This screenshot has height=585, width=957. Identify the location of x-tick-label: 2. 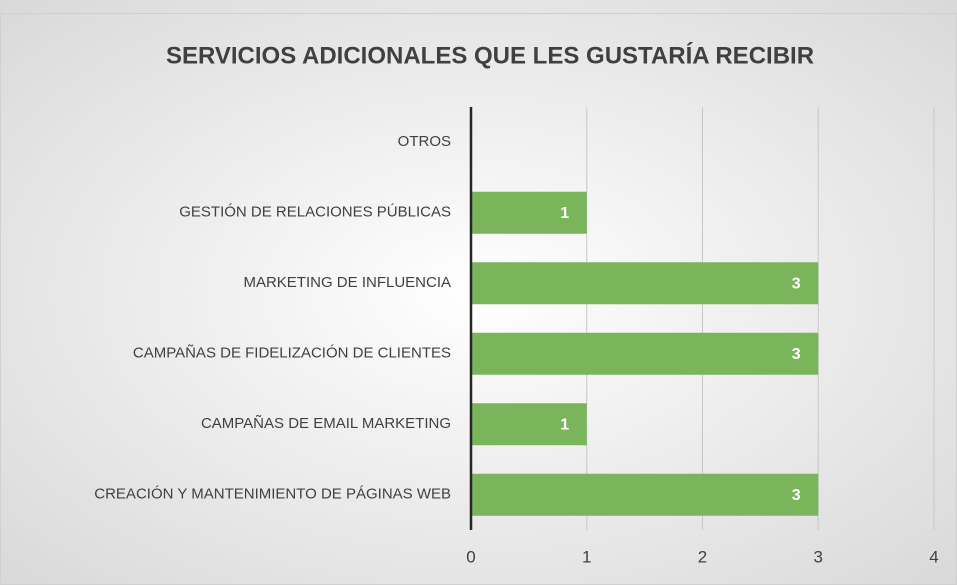
(702, 556).